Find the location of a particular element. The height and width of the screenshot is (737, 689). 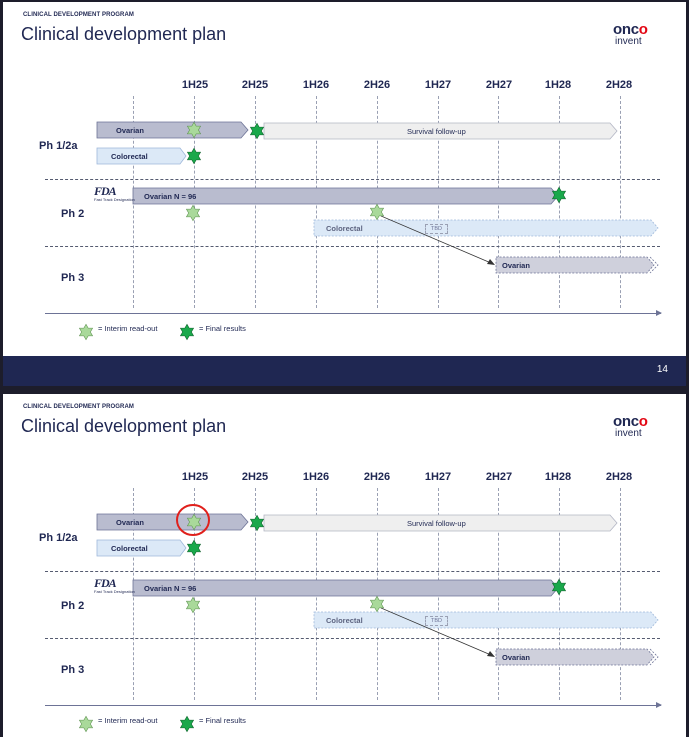

page-number: 14 is located at coordinates (662, 369).